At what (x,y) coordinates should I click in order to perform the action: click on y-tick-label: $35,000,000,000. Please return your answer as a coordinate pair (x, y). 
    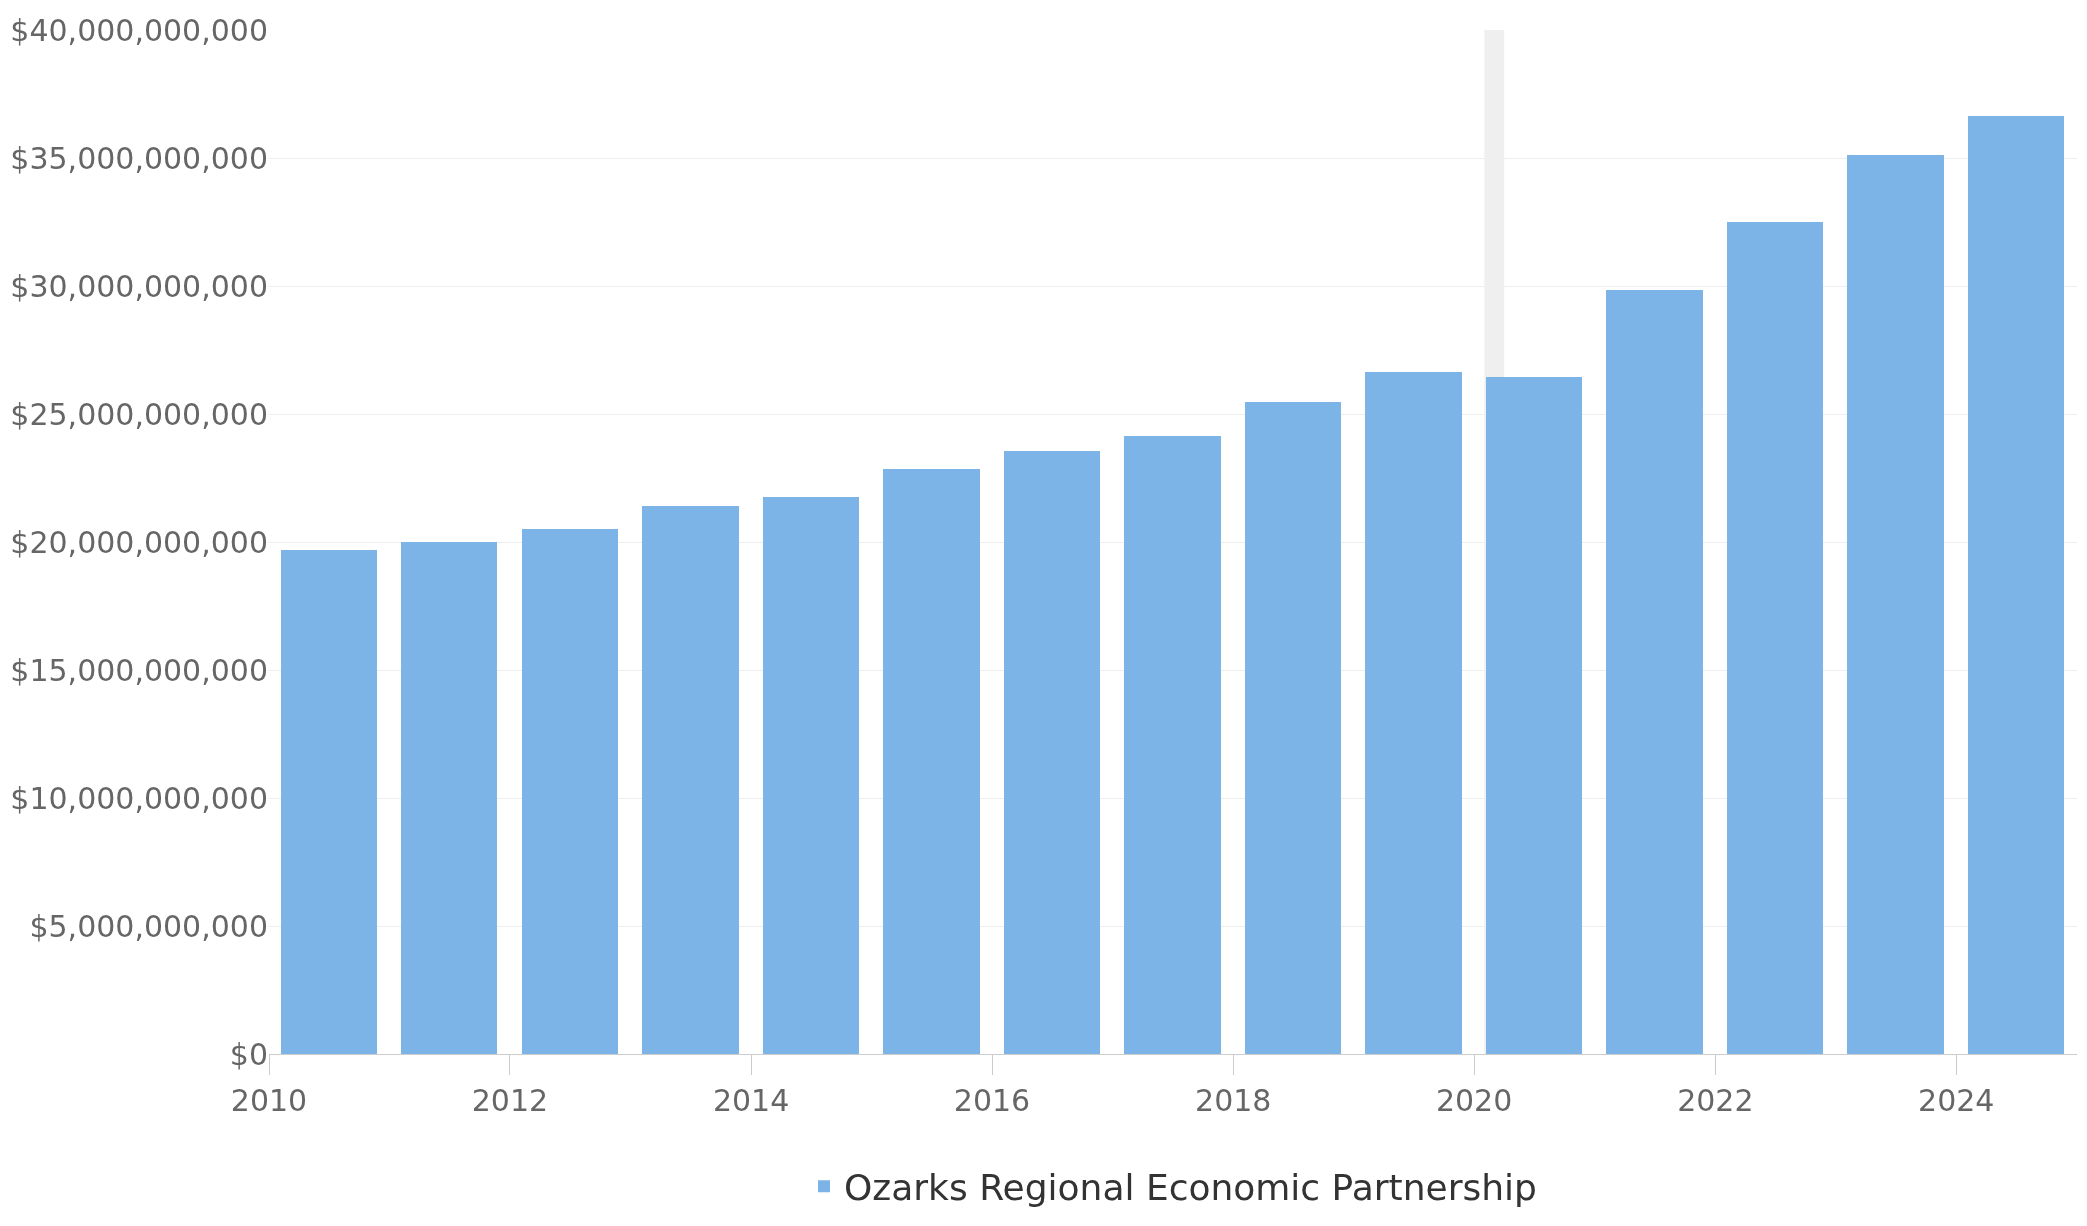
    Looking at the image, I should click on (139, 158).